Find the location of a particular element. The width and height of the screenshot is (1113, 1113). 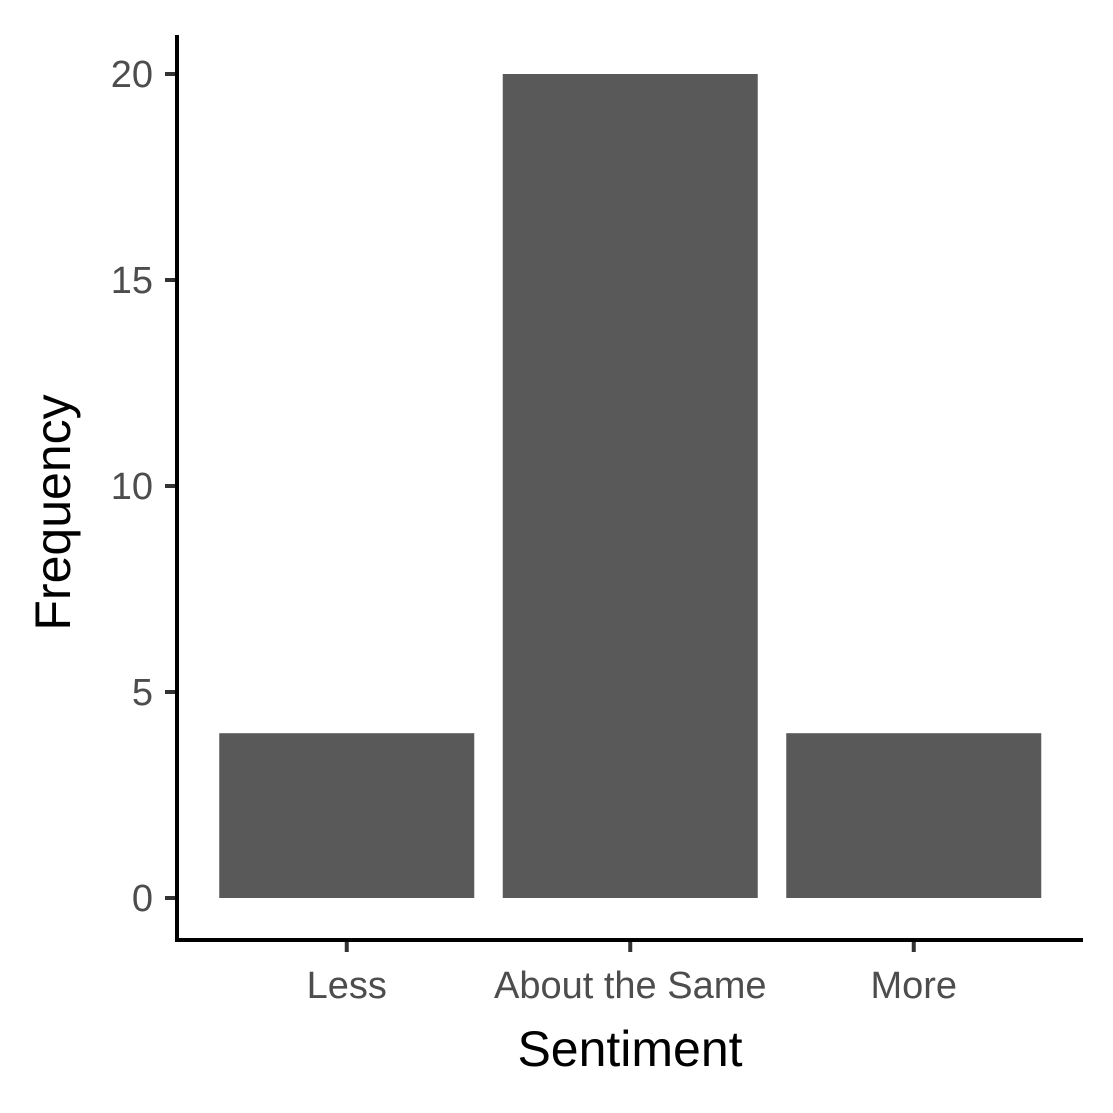

y-tick-label: 10 is located at coordinates (132, 487).